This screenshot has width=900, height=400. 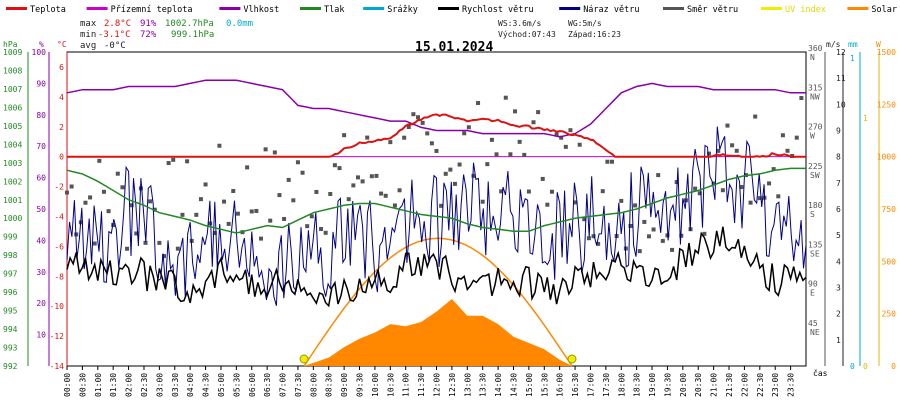 What do you see at coordinates (838, 157) in the screenshot?
I see `ms-tick: 8` at bounding box center [838, 157].